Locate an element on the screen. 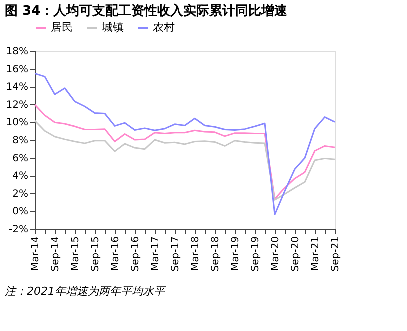 Image resolution: width=407 pixels, height=331 pixels. legend-label: 城镇 is located at coordinates (112, 27).